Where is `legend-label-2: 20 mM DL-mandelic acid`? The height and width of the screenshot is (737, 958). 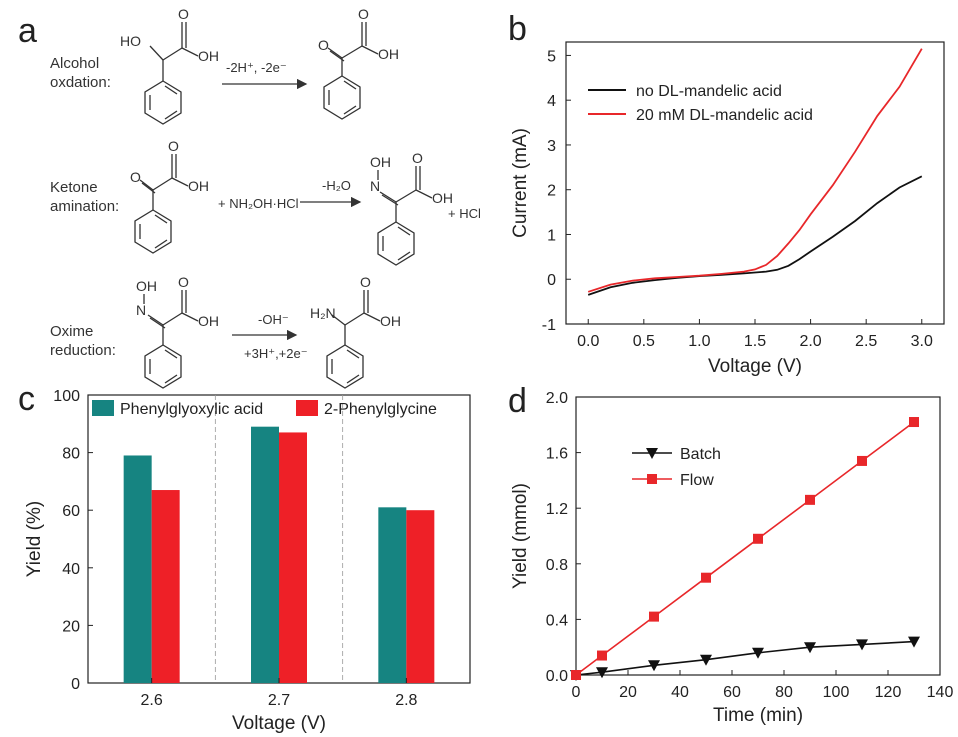
legend-label-2: 20 mM DL-mandelic acid is located at coordinates (724, 115).